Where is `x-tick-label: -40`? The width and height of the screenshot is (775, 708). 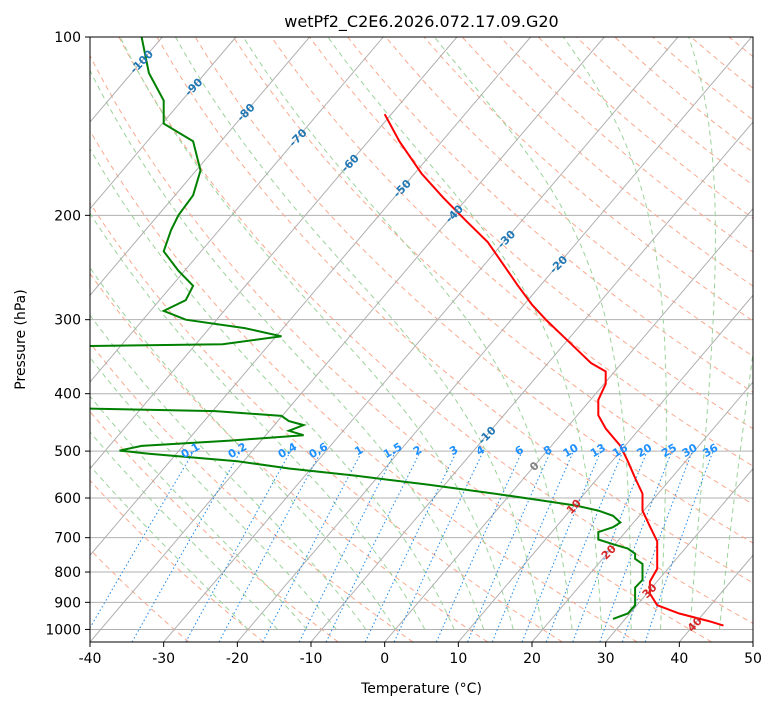
x-tick-label: -40 is located at coordinates (90, 659).